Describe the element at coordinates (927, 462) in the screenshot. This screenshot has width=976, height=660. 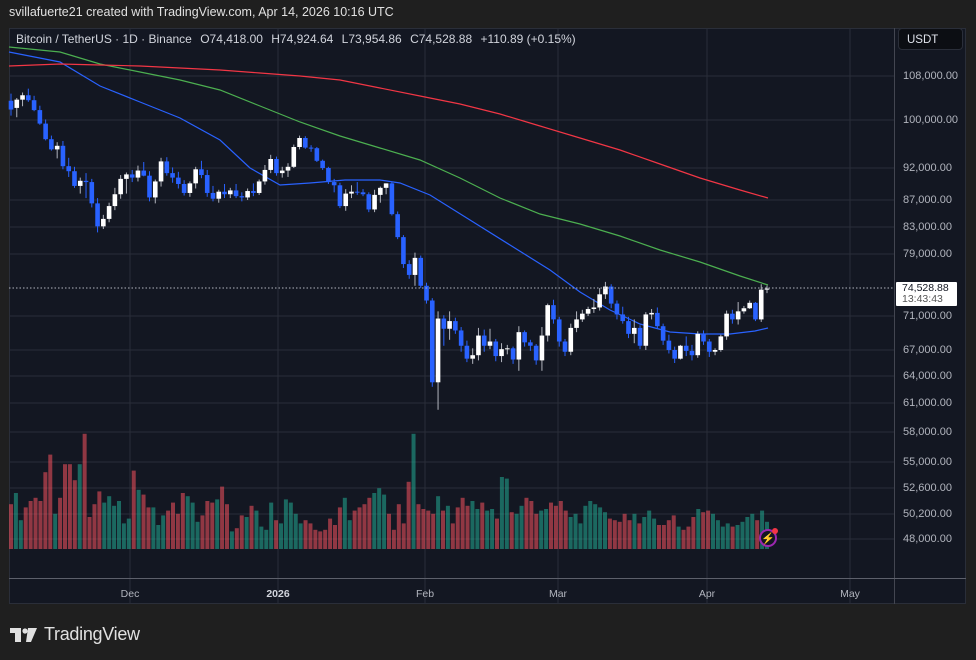
I see `price-tick-label: 55,000.00` at that location.